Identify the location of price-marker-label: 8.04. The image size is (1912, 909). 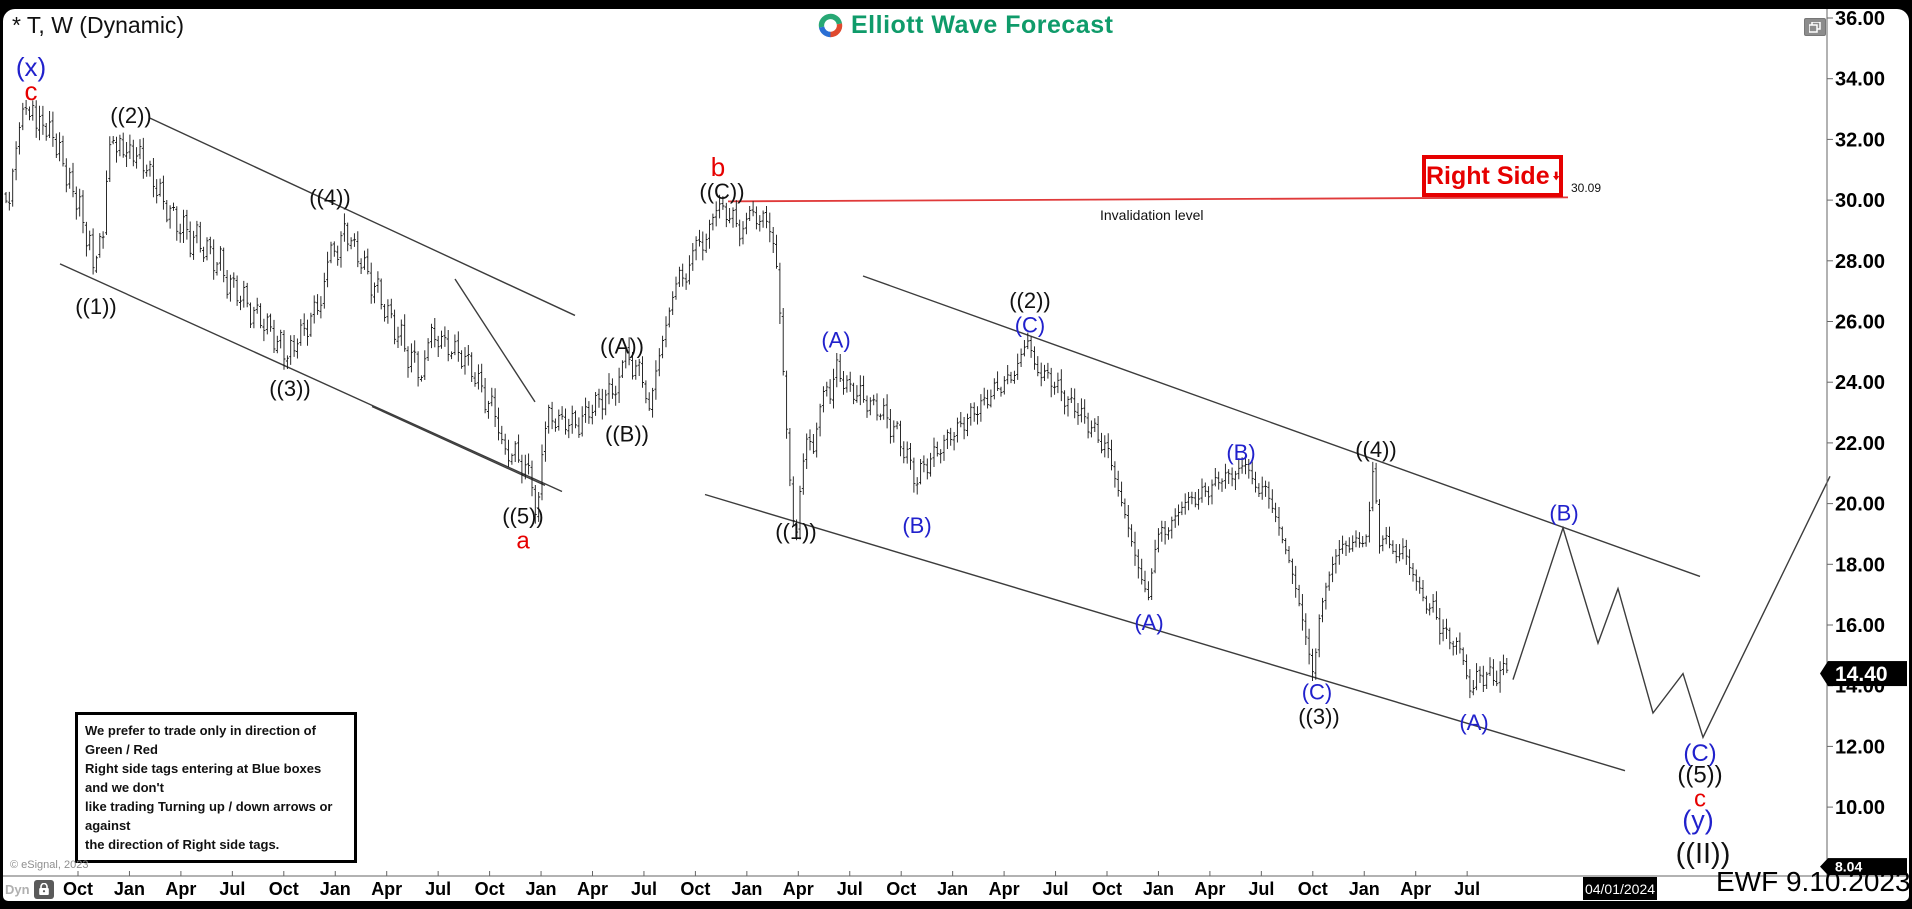
(1848, 867).